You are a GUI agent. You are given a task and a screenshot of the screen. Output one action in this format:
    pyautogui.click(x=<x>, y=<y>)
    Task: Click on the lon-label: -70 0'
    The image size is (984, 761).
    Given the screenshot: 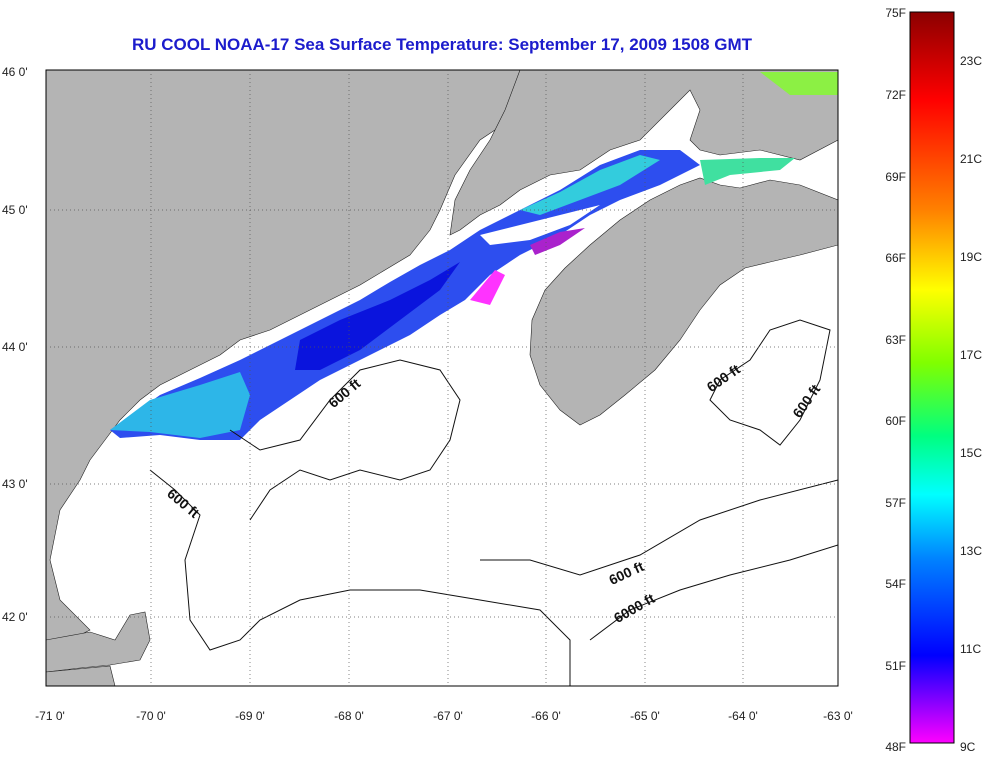 What is the action you would take?
    pyautogui.click(x=151, y=716)
    